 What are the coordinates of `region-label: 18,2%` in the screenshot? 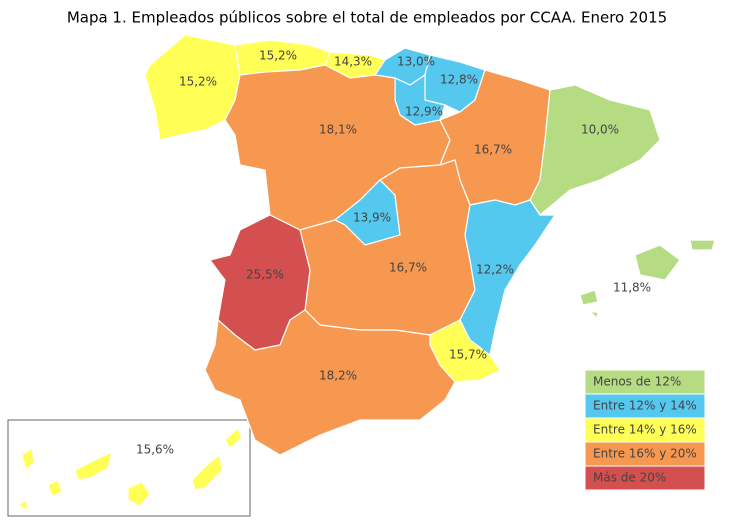 It's located at (338, 376).